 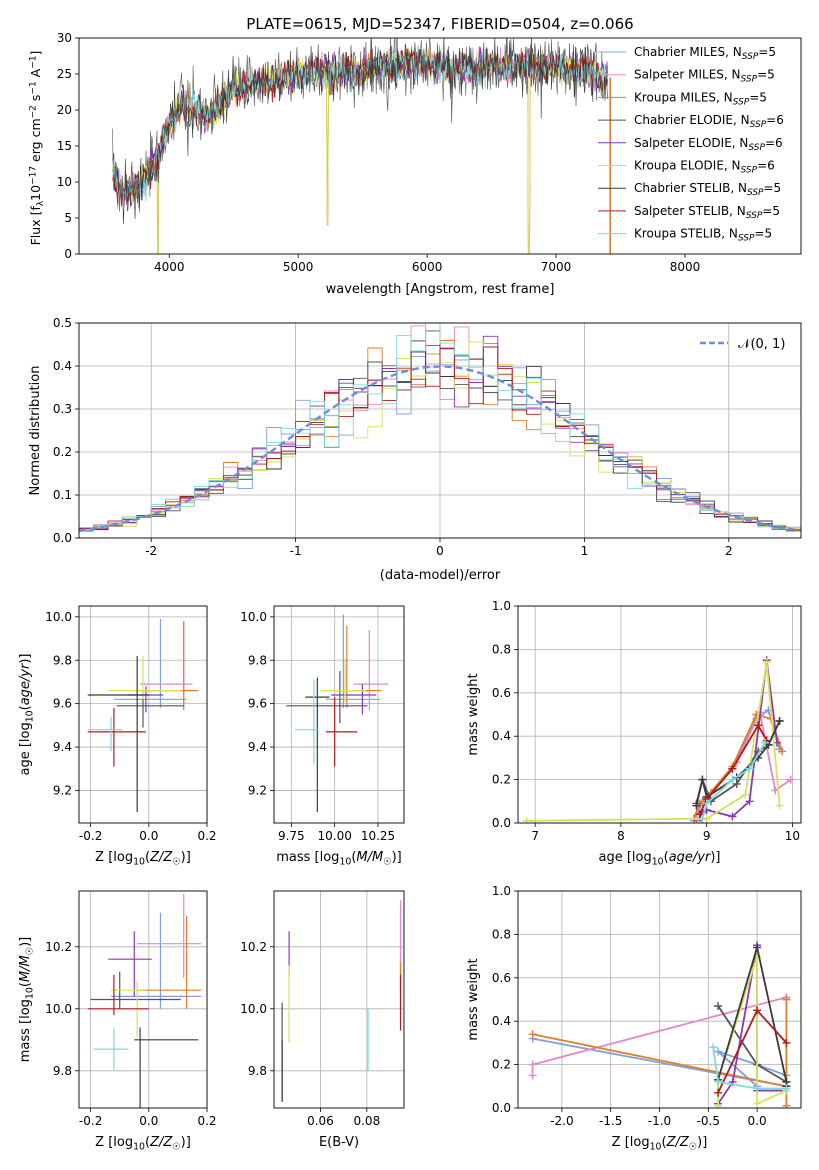 What do you see at coordinates (659, 858) in the screenshot?
I see `x-axis-label: age [log10(age/yr)]` at bounding box center [659, 858].